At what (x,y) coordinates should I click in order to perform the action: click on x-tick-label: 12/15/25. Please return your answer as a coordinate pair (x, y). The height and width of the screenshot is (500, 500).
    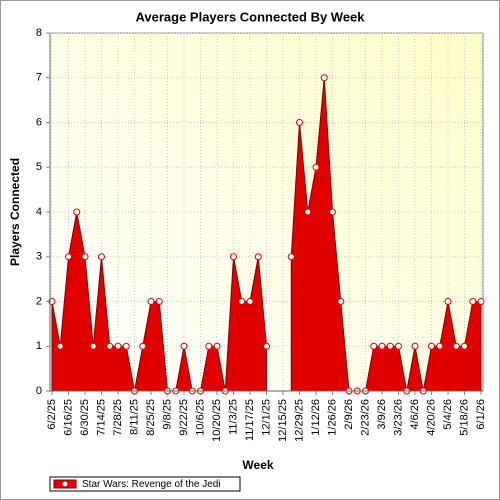
    Looking at the image, I should click on (283, 420).